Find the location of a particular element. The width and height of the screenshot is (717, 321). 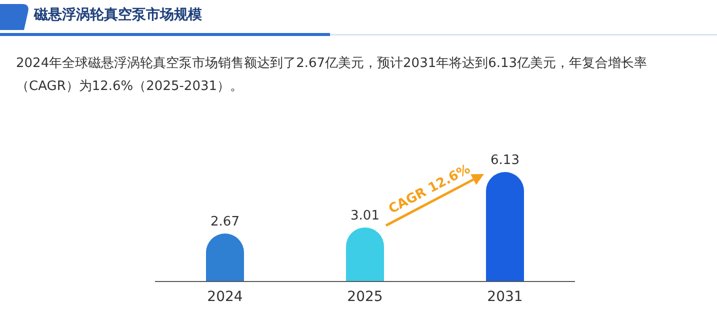

data-label: 6.13 is located at coordinates (505, 160).